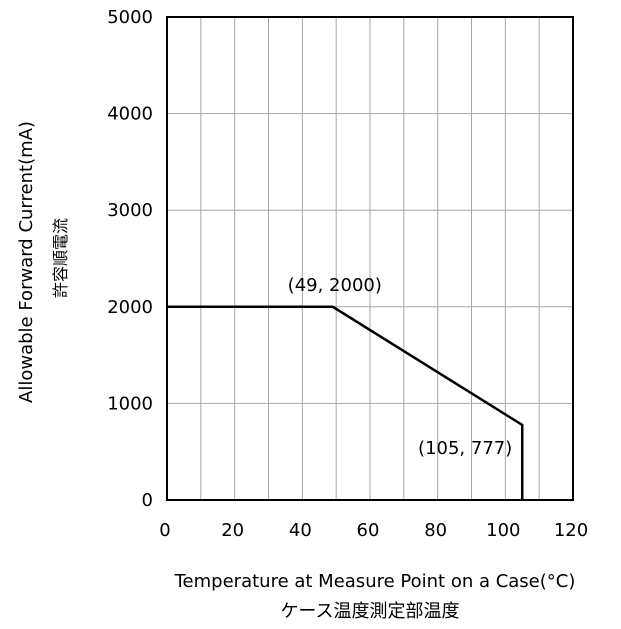 The height and width of the screenshot is (629, 621). What do you see at coordinates (60, 258) in the screenshot?
I see `y-axis-subtitle: 許容順電流` at bounding box center [60, 258].